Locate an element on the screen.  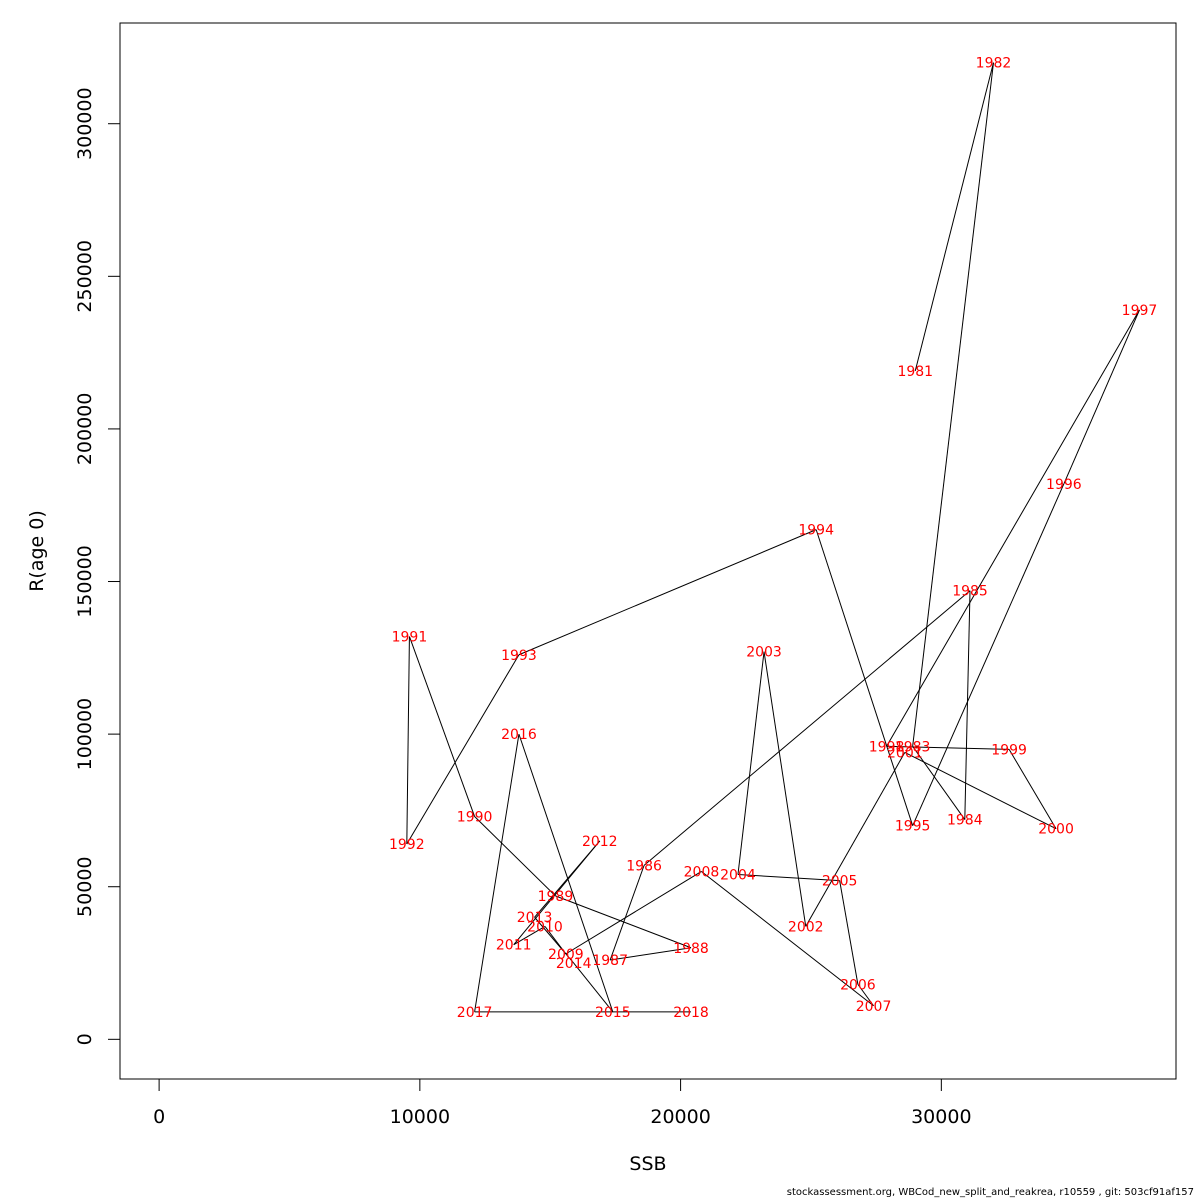
point-label-2015: 2015 is located at coordinates (613, 1013).